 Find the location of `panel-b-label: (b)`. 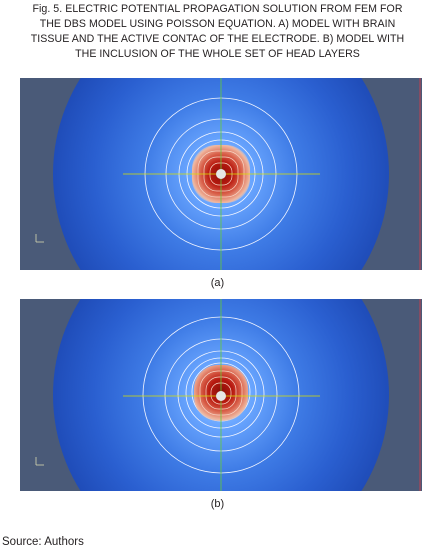

panel-b-label: (b) is located at coordinates (217, 504).